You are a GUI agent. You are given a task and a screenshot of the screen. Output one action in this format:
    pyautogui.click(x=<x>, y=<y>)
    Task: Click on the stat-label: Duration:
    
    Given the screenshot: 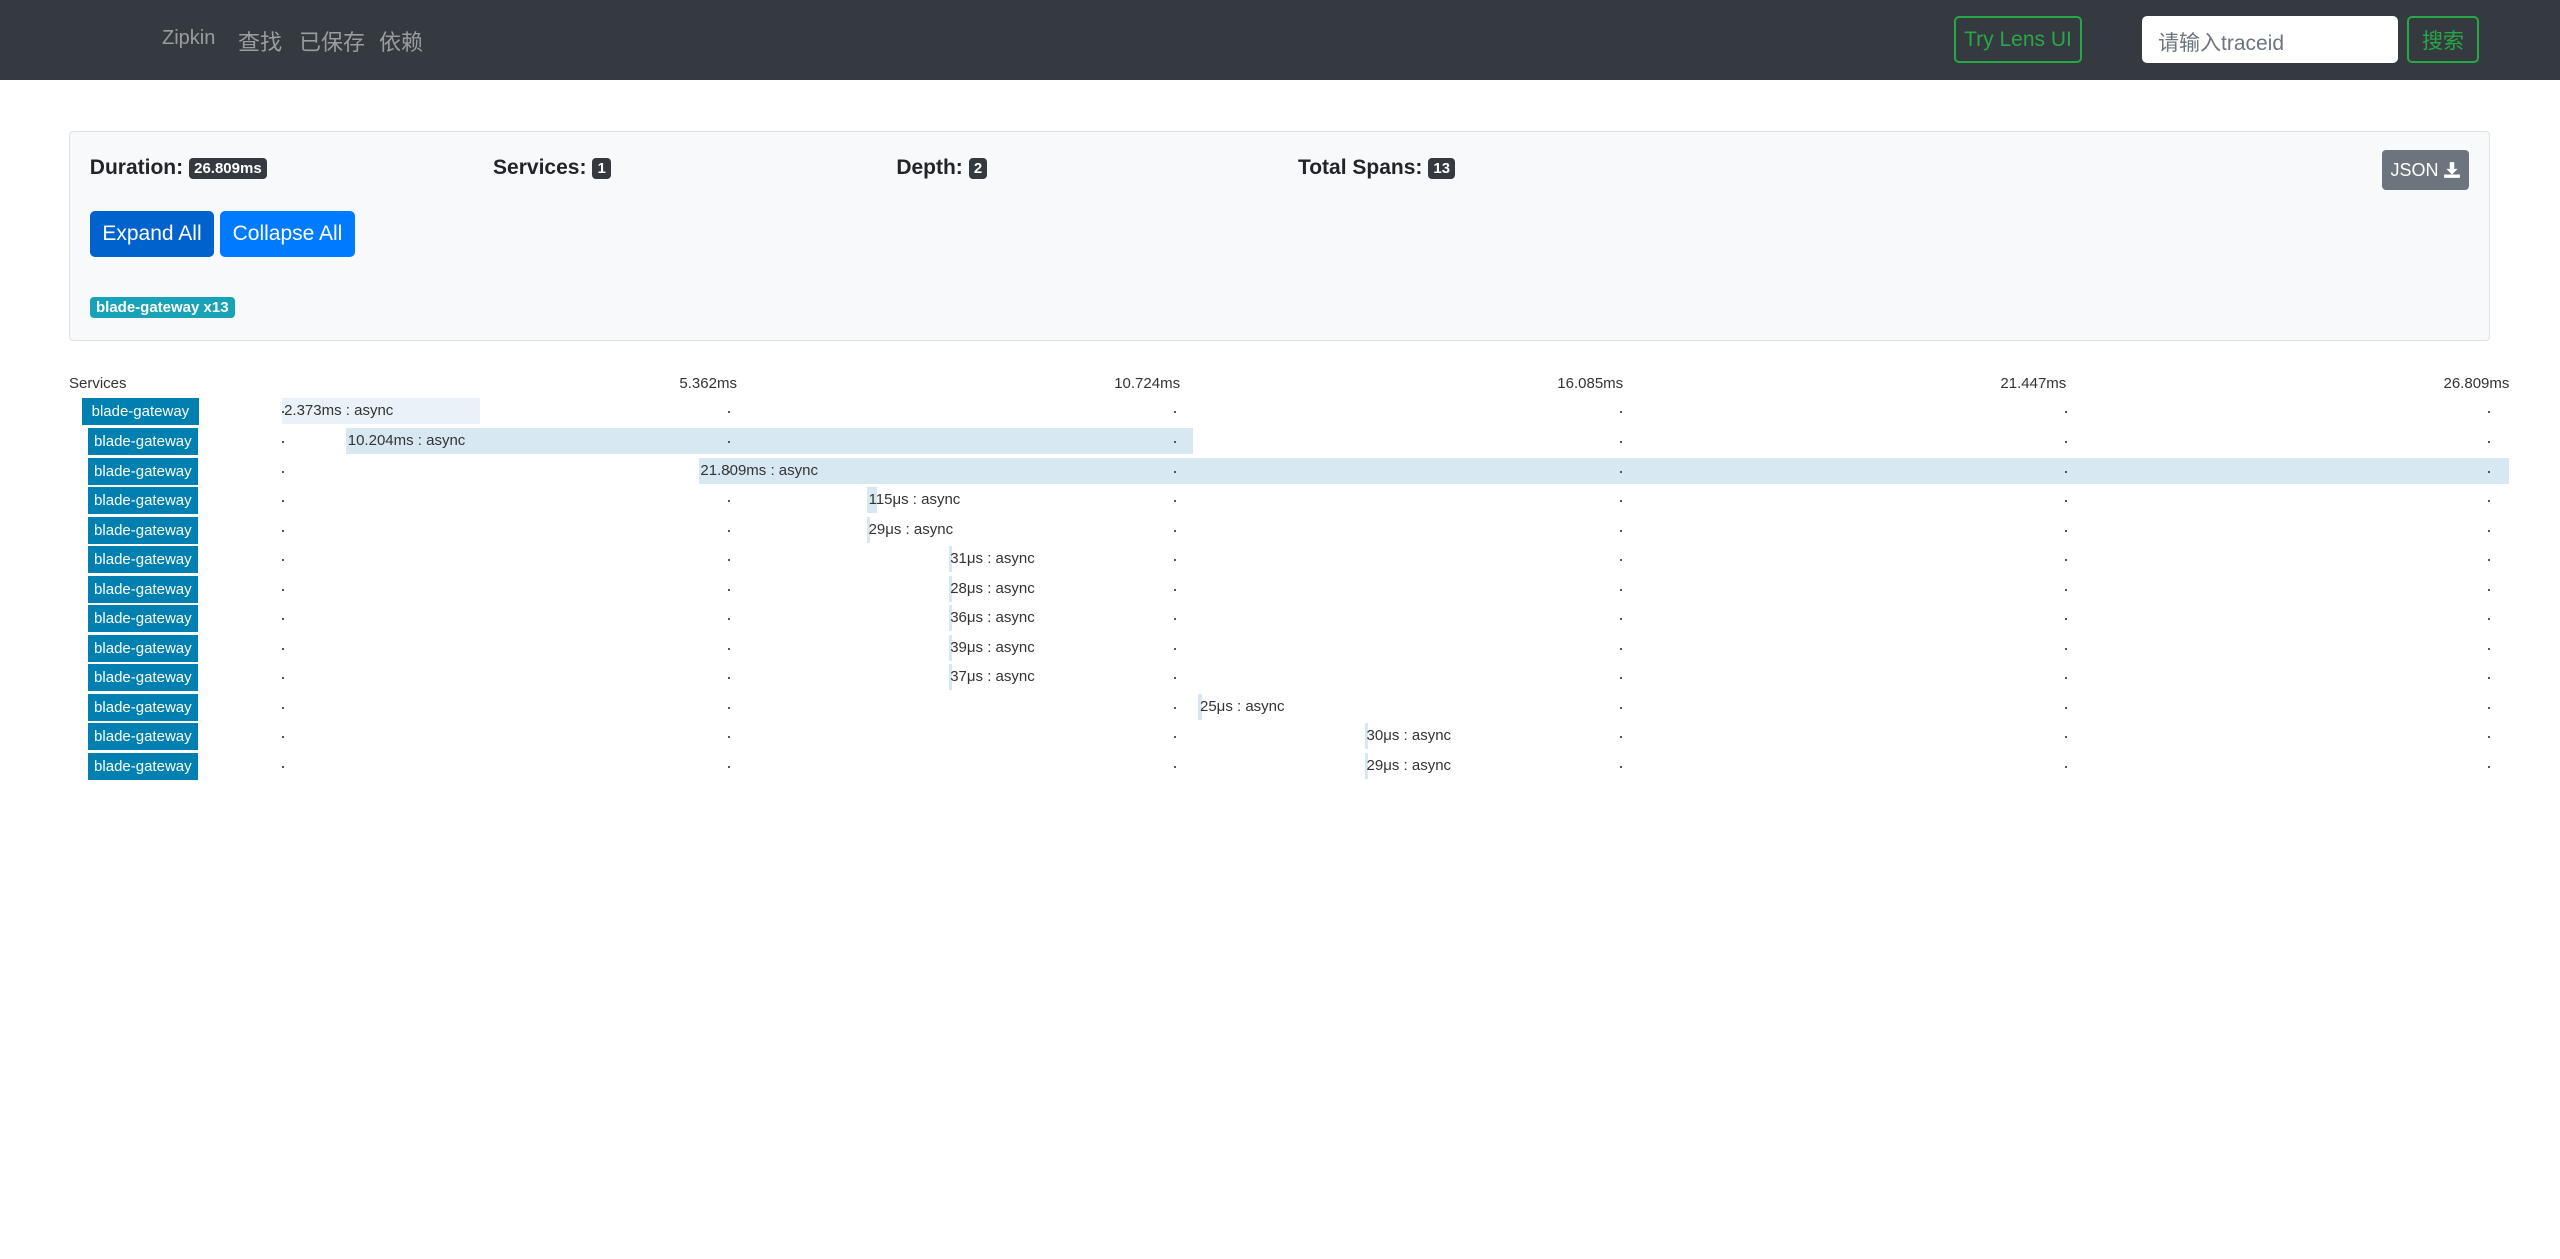 What is the action you would take?
    pyautogui.click(x=136, y=167)
    